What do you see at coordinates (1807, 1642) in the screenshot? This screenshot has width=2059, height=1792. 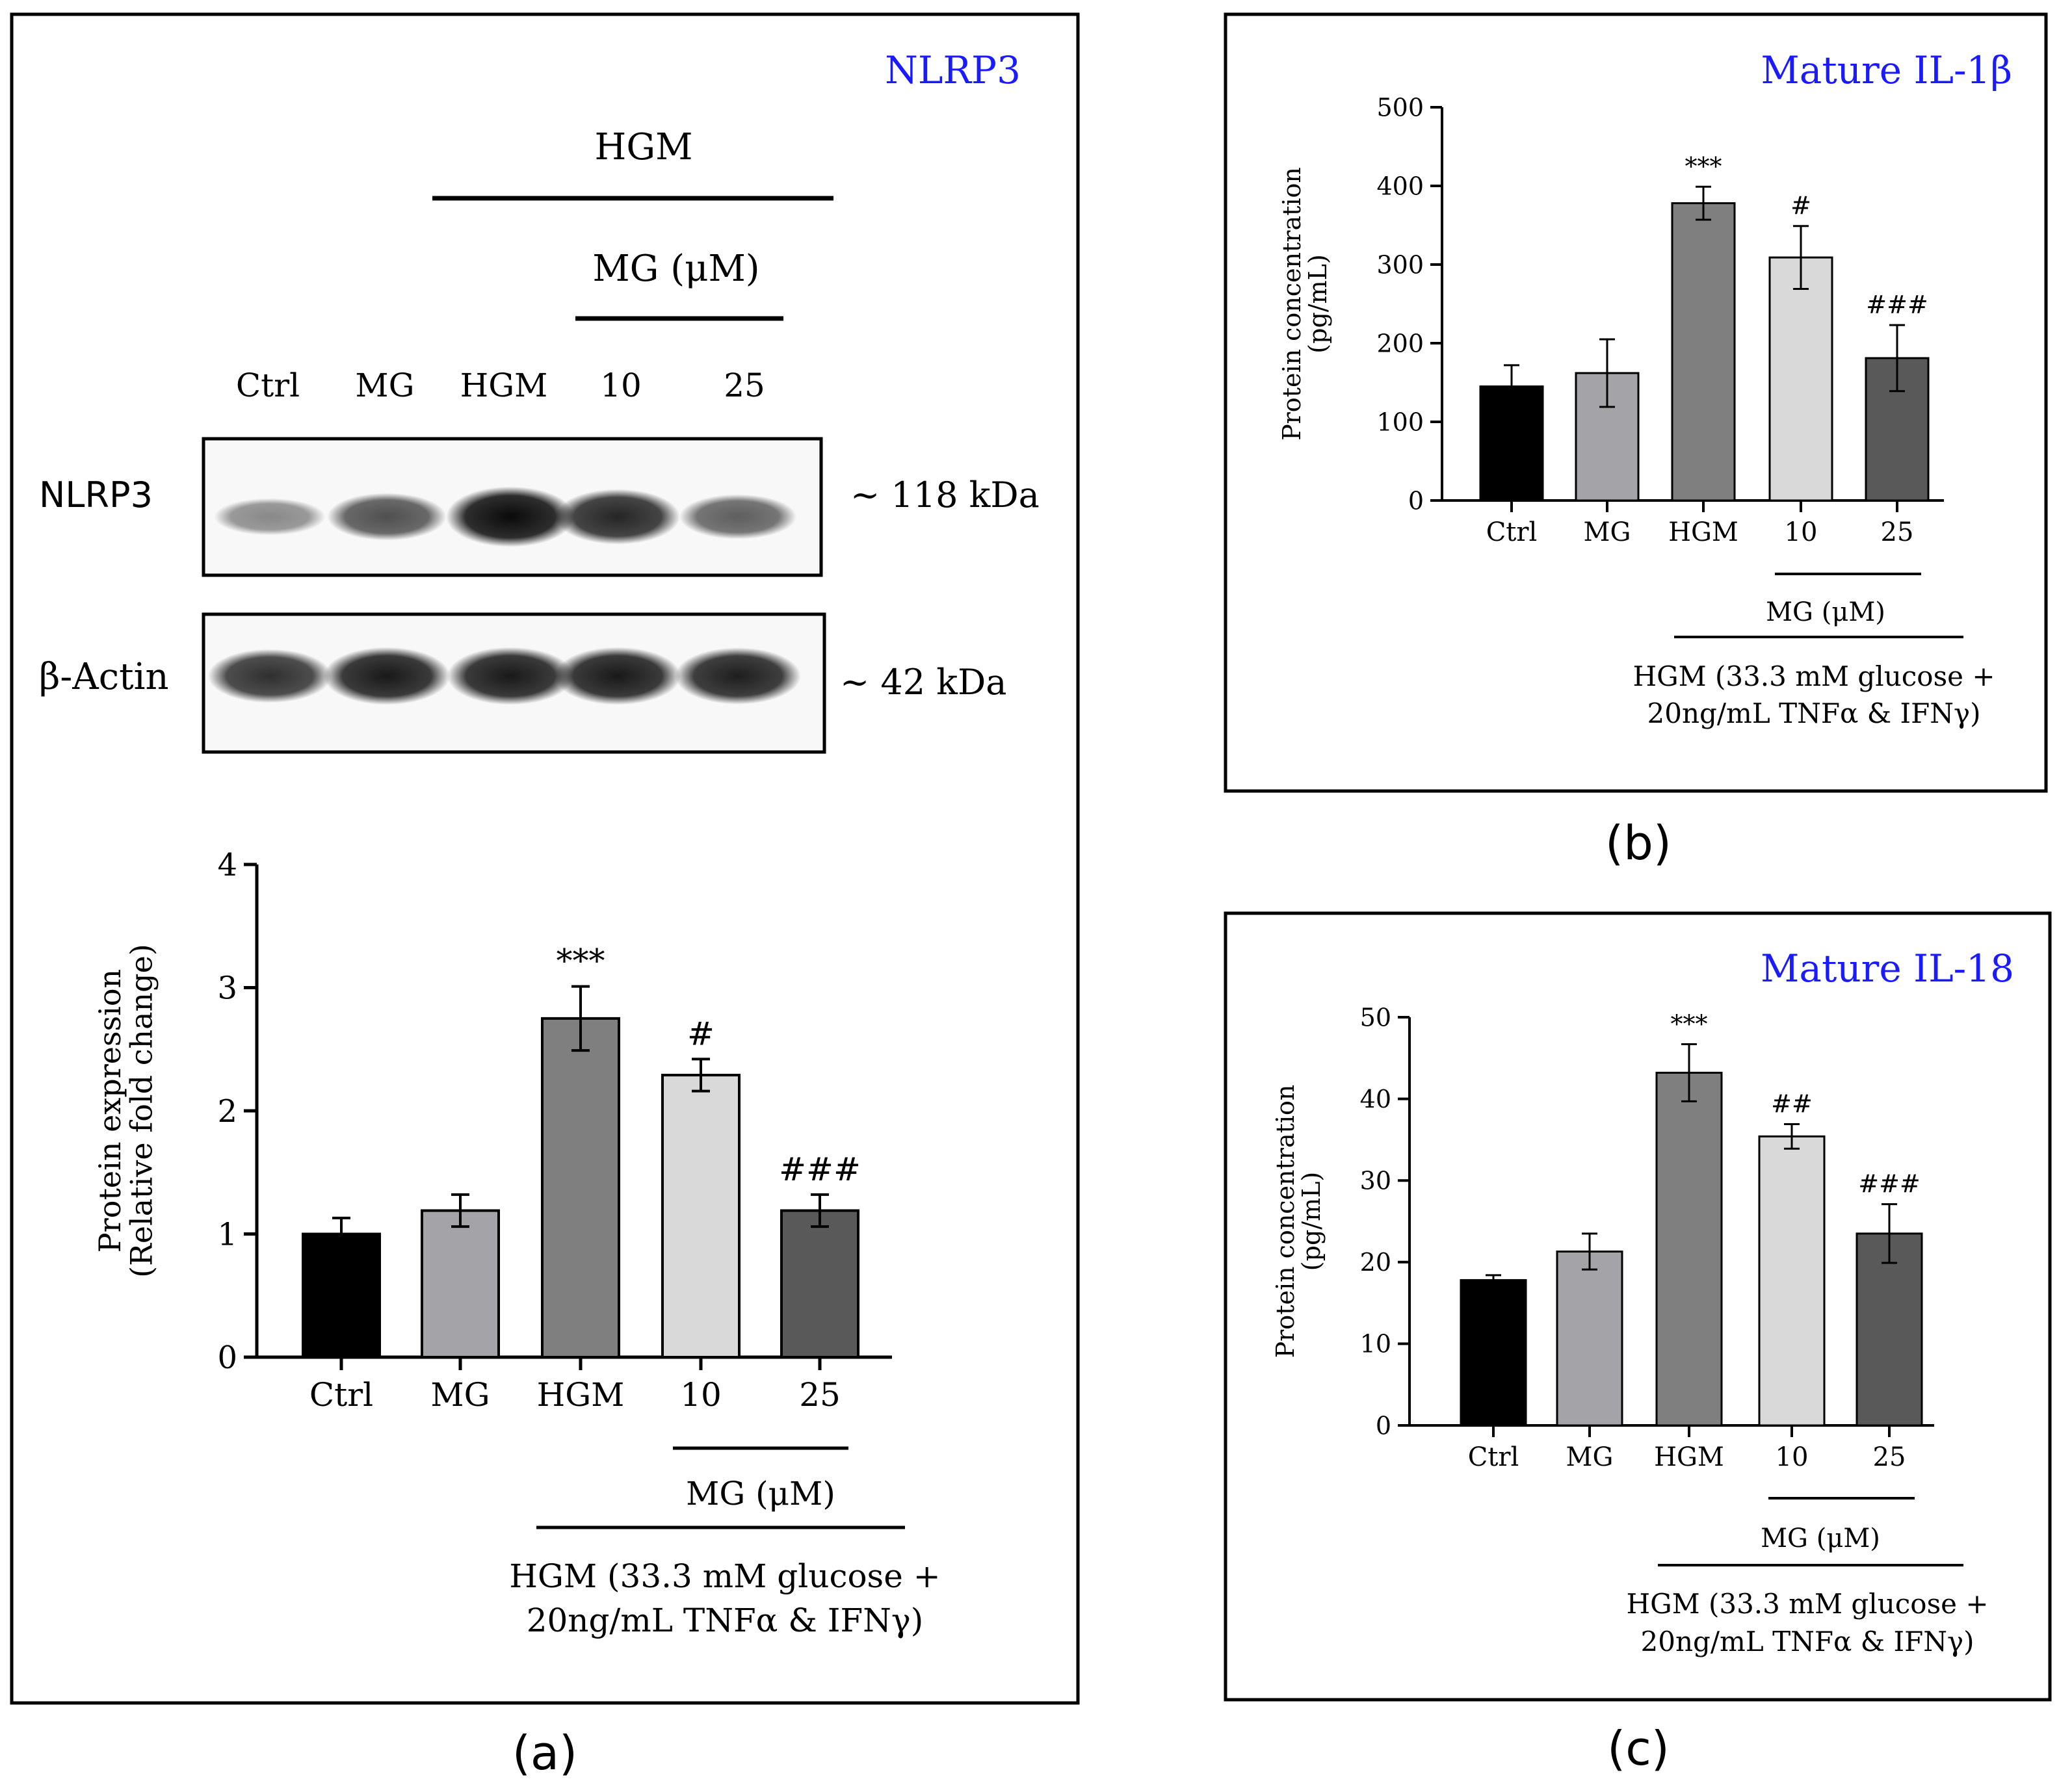 I see `panel-c-treatment-hgm-2: 20ng/mL TNFα & IFNγ)` at bounding box center [1807, 1642].